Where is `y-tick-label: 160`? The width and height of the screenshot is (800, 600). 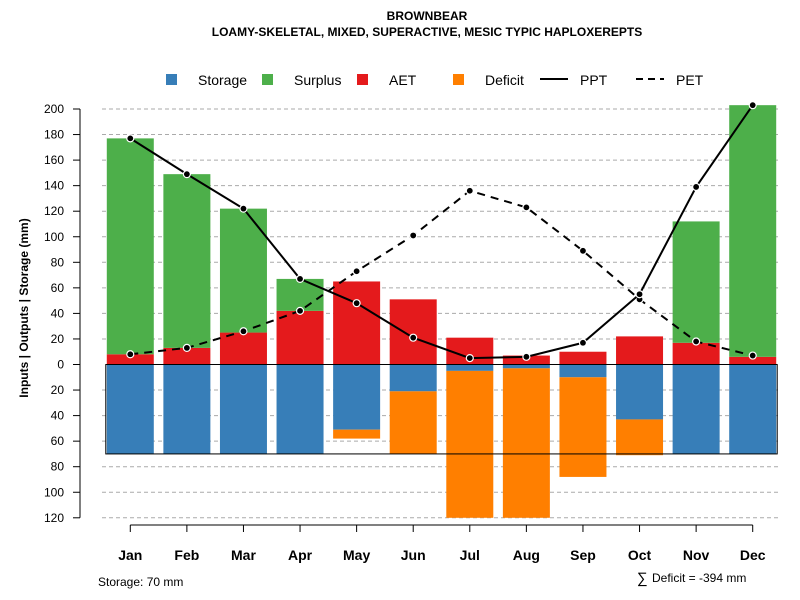 y-tick-label: 160 is located at coordinates (54, 160).